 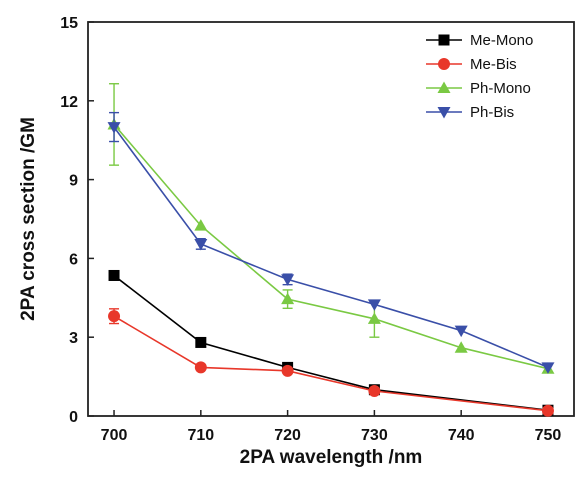 I want to click on legend-label: Me-Bis, so click(x=493, y=64).